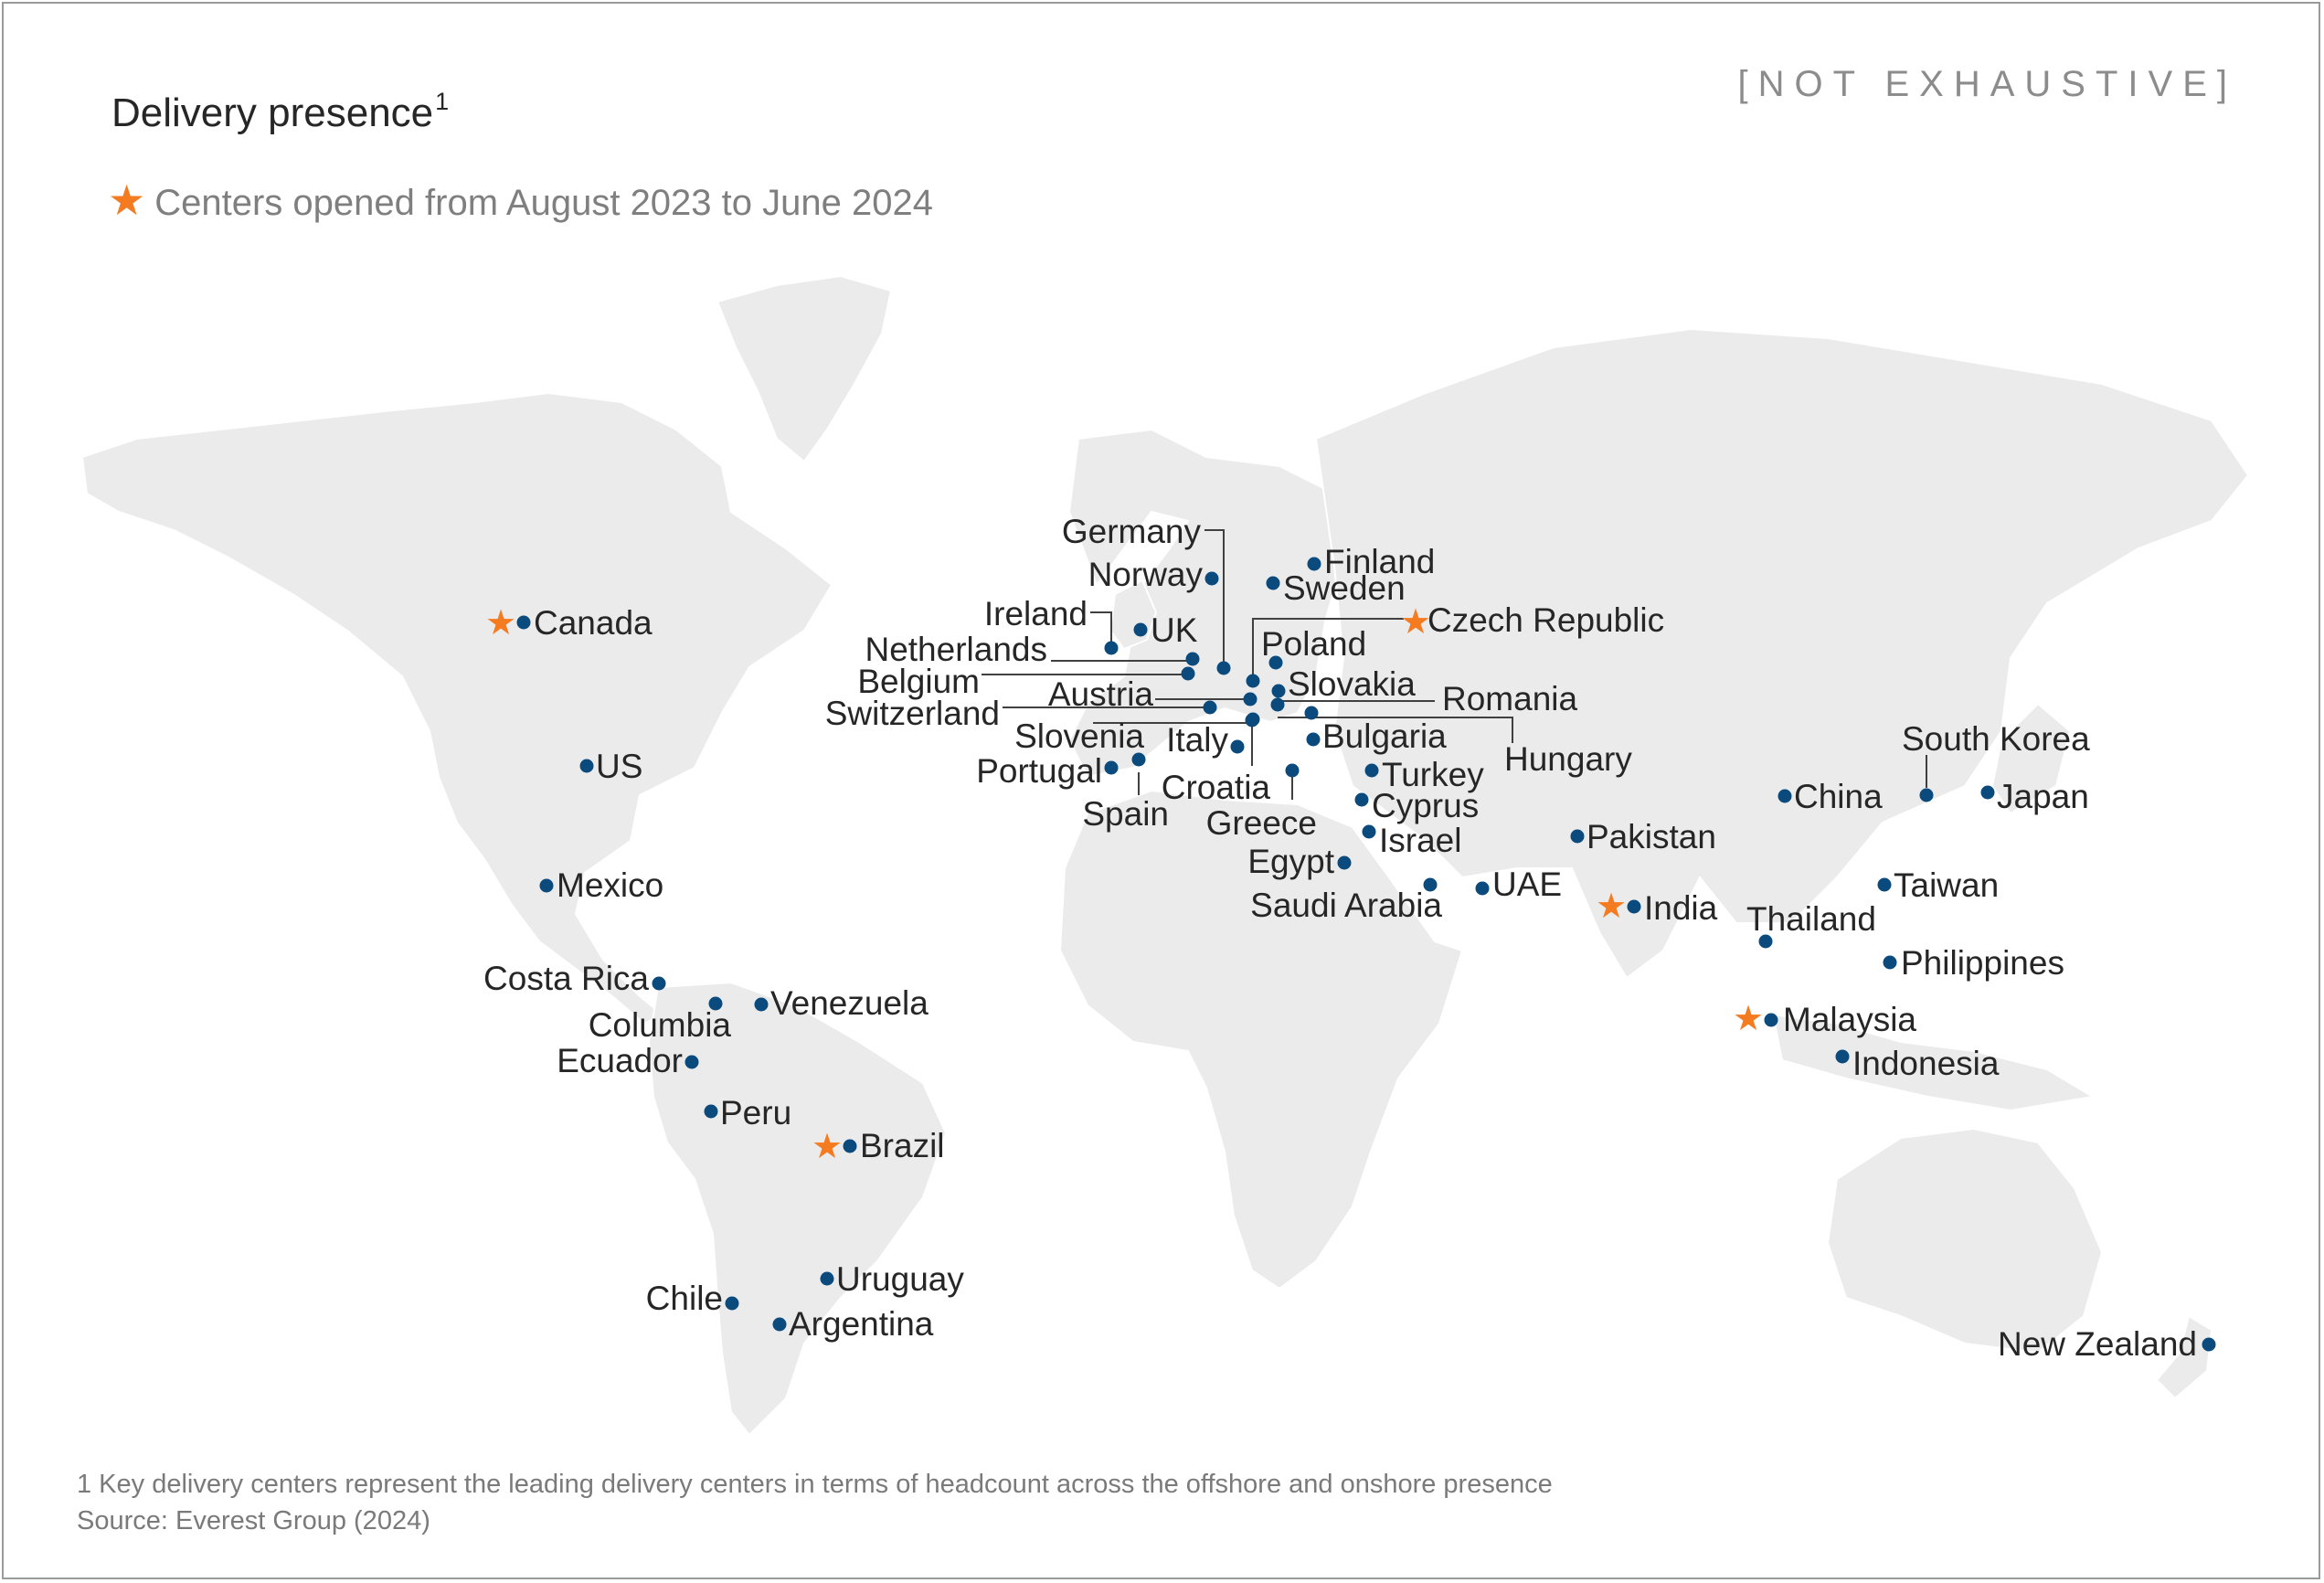  I want to click on location-dot-indonesia, so click(1843, 1057).